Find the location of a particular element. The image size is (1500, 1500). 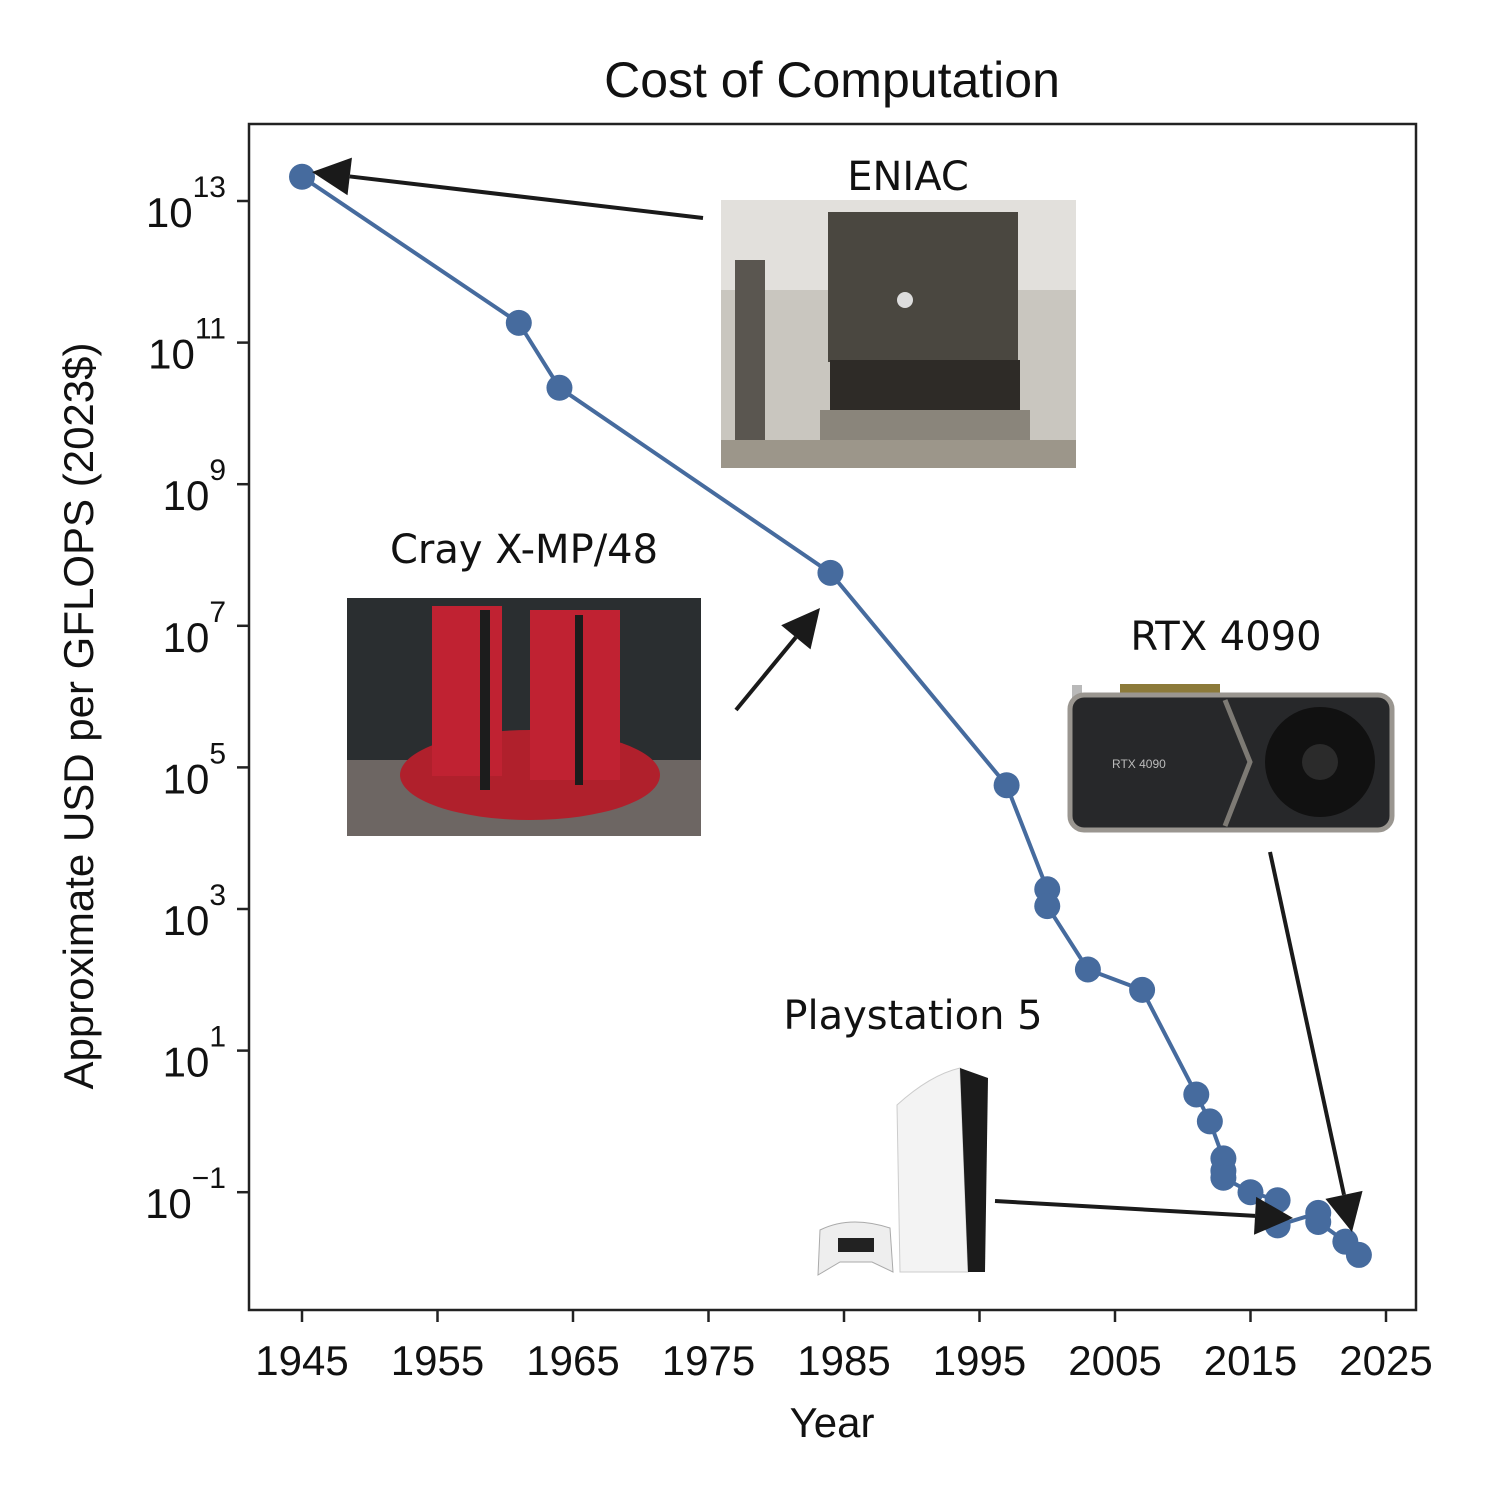

cray-photo is located at coordinates (524, 717).